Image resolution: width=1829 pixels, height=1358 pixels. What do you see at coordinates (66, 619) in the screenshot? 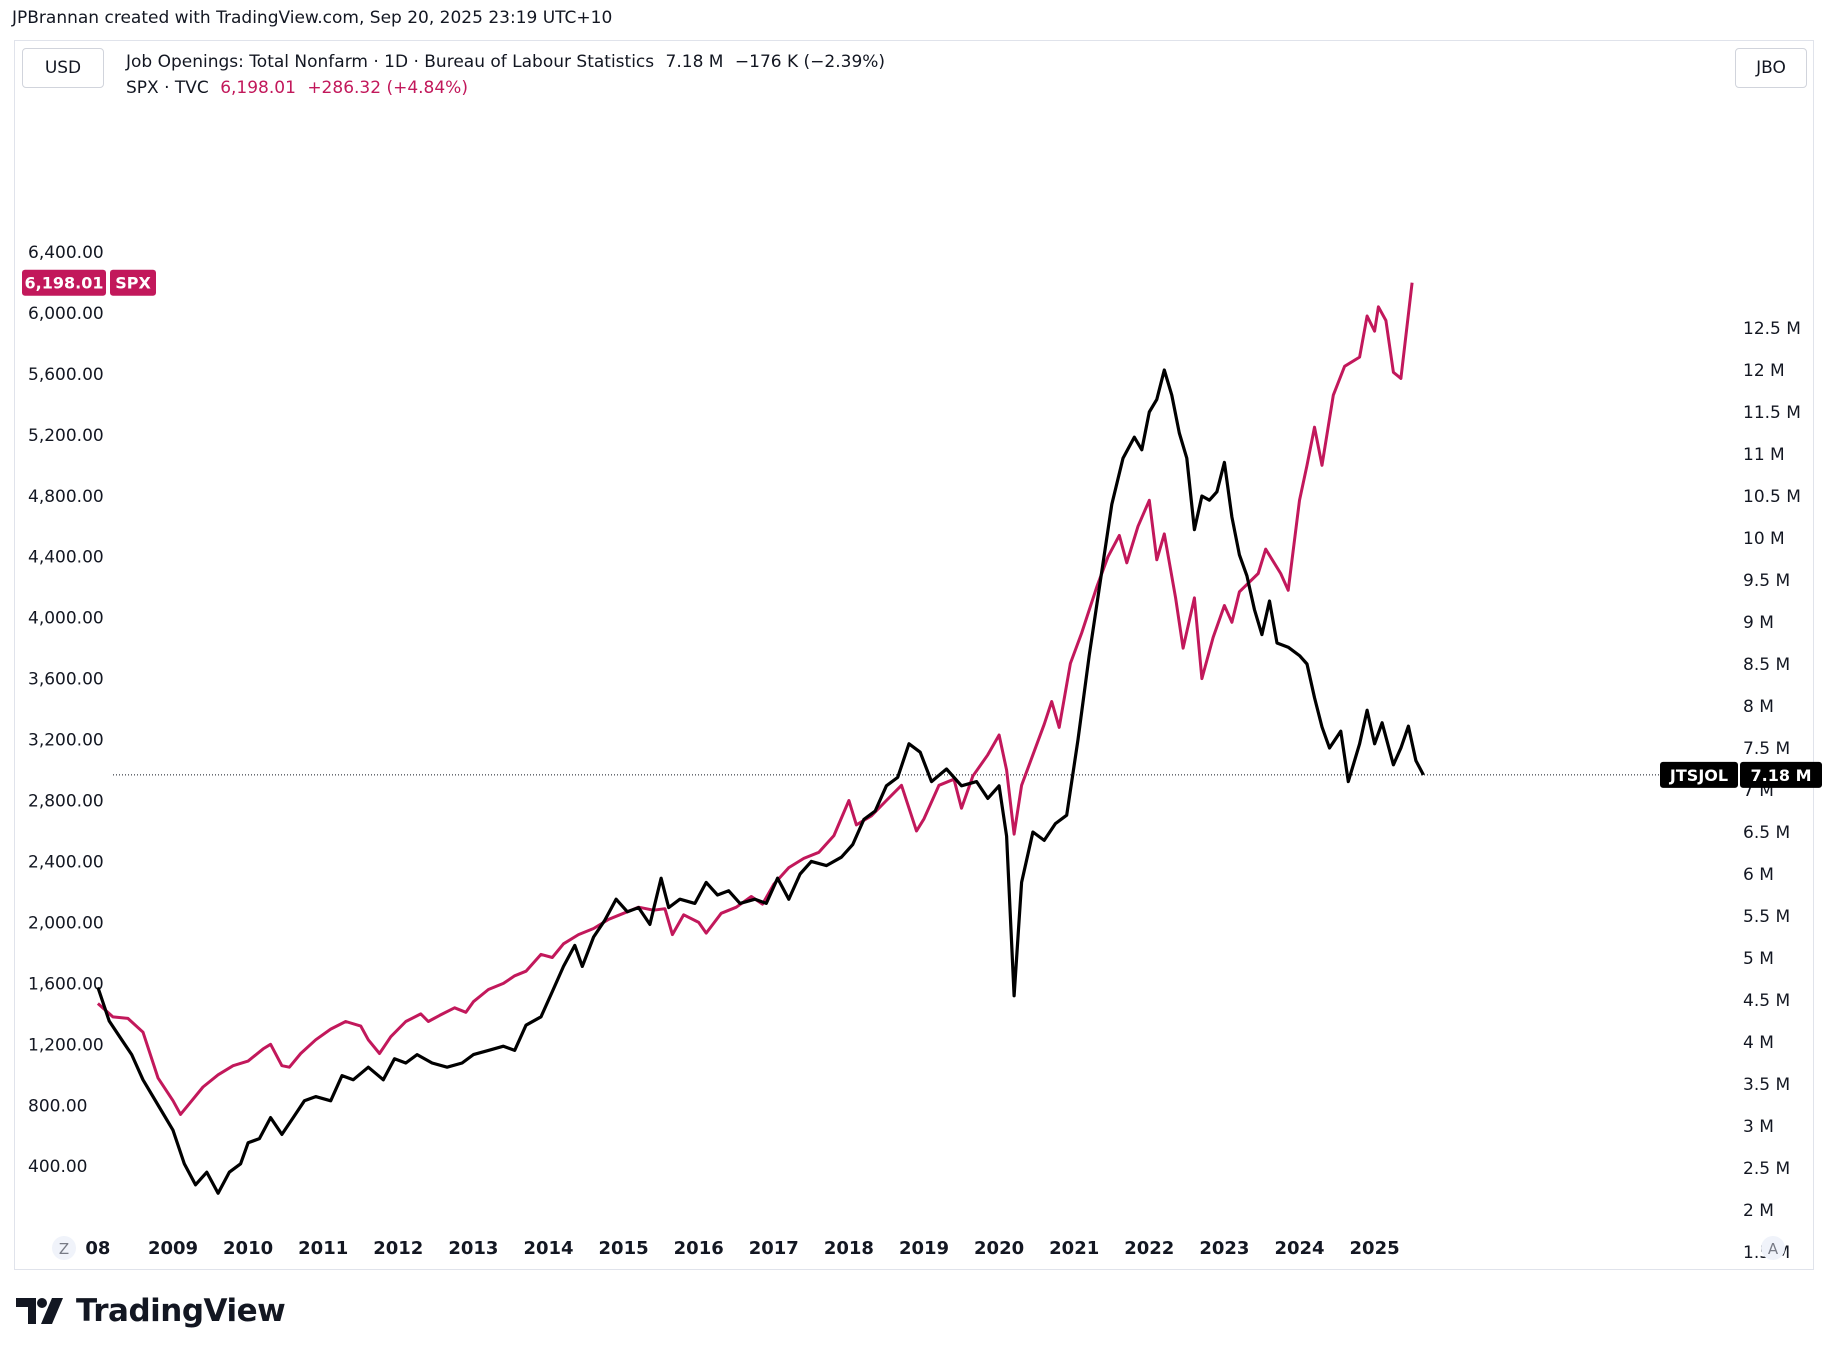
I see `left-axis-tick-label: 4,000.00` at bounding box center [66, 619].